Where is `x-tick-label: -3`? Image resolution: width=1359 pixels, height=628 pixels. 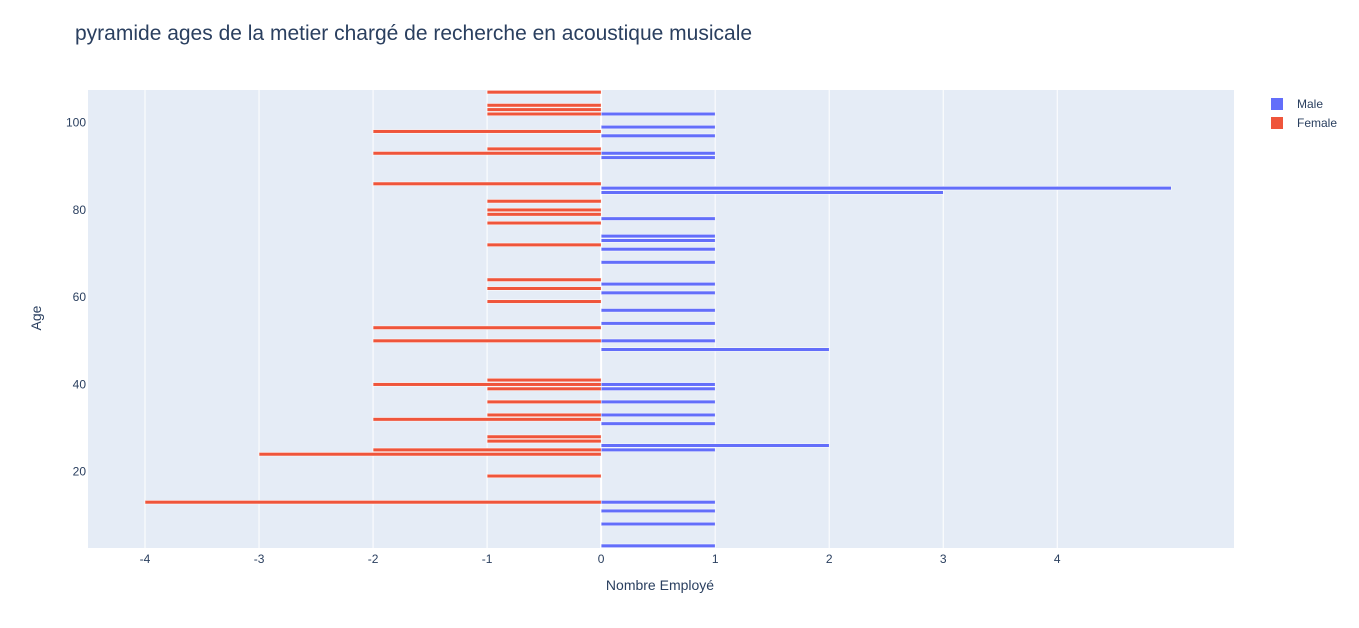
x-tick-label: -3 is located at coordinates (259, 559).